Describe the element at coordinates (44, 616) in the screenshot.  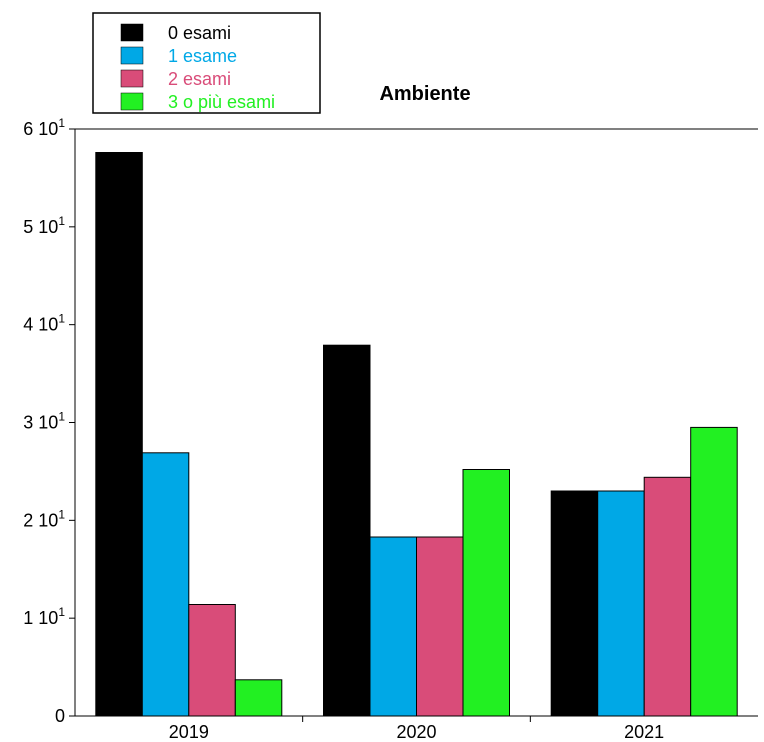
I see `y-tick-label: 1 101` at that location.